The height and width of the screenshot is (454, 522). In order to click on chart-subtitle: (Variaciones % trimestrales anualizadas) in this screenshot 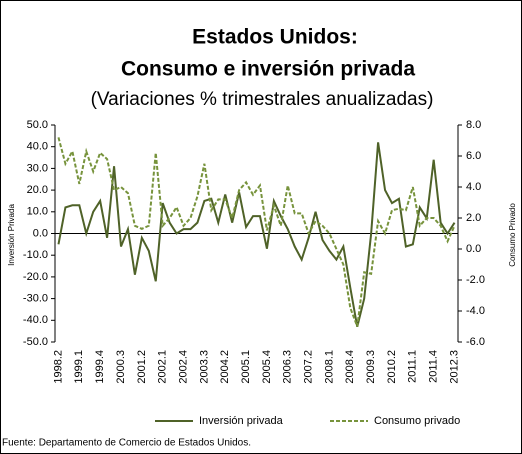, I will do `click(262, 99)`.